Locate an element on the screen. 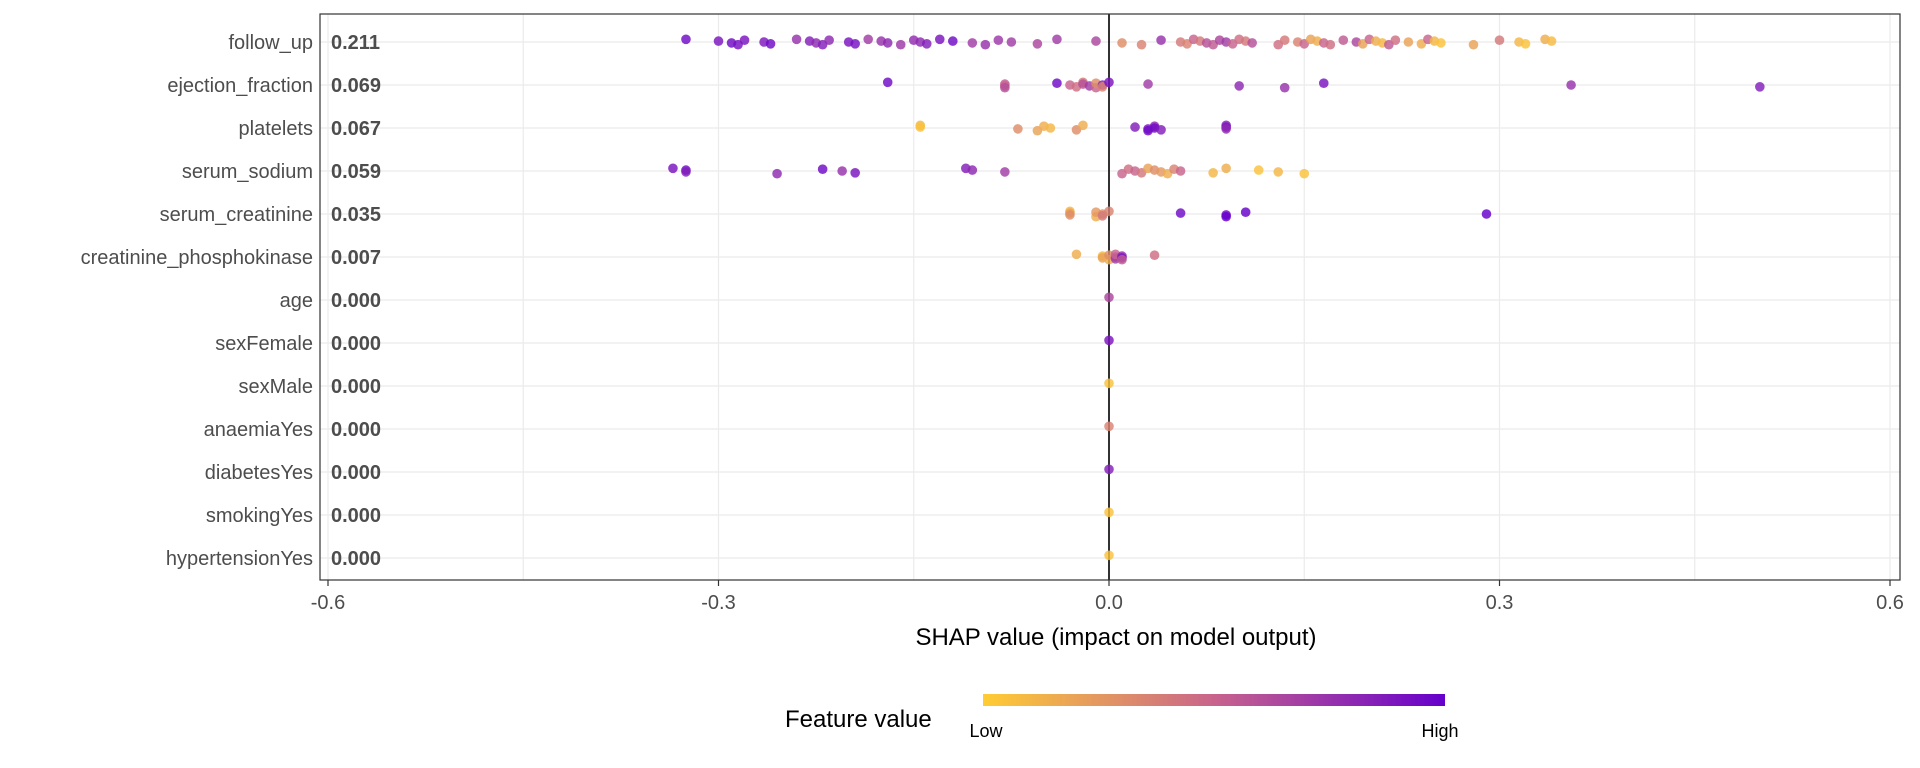  legend-color-bar is located at coordinates (1214, 700).